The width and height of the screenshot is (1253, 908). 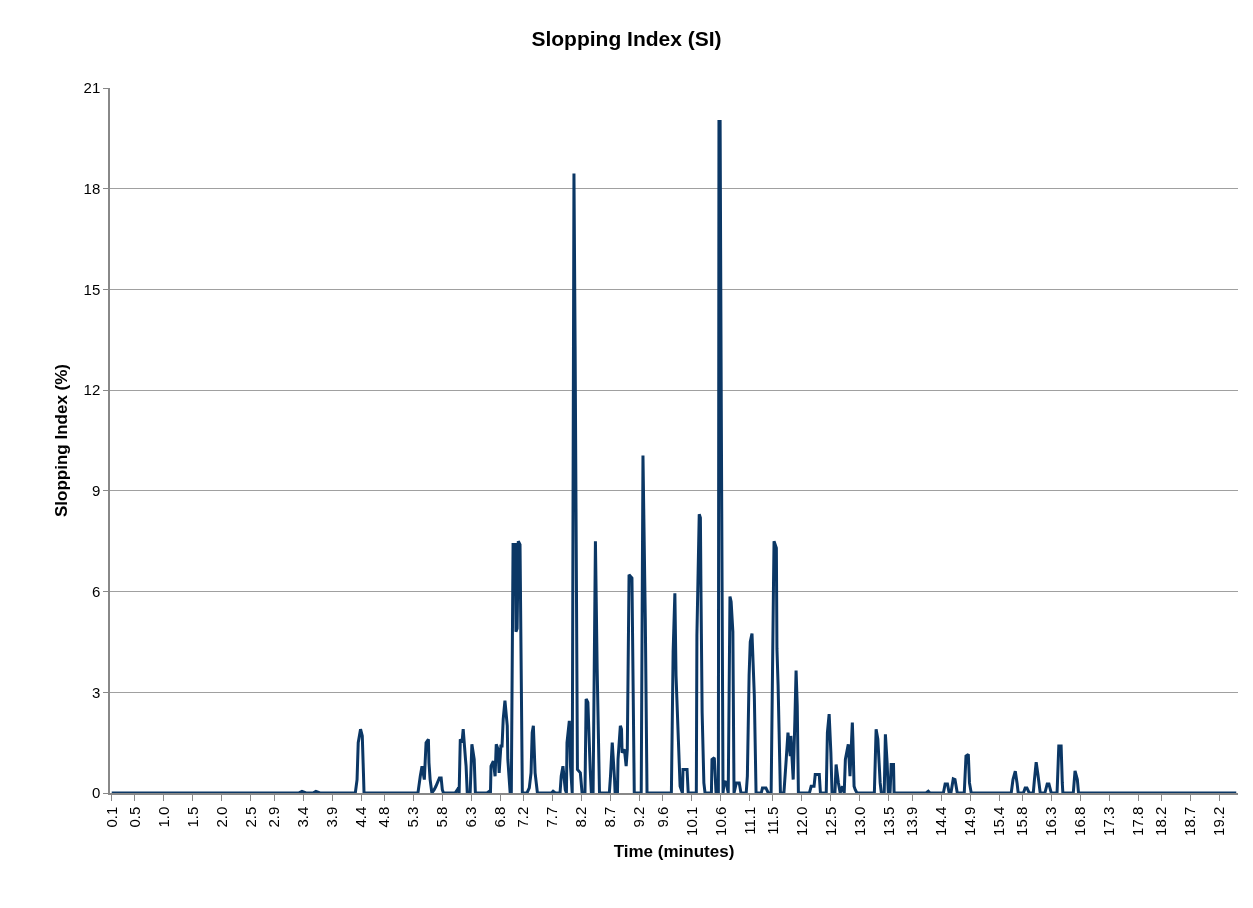 What do you see at coordinates (674, 851) in the screenshot?
I see `x-axis-title: Time (minutes)` at bounding box center [674, 851].